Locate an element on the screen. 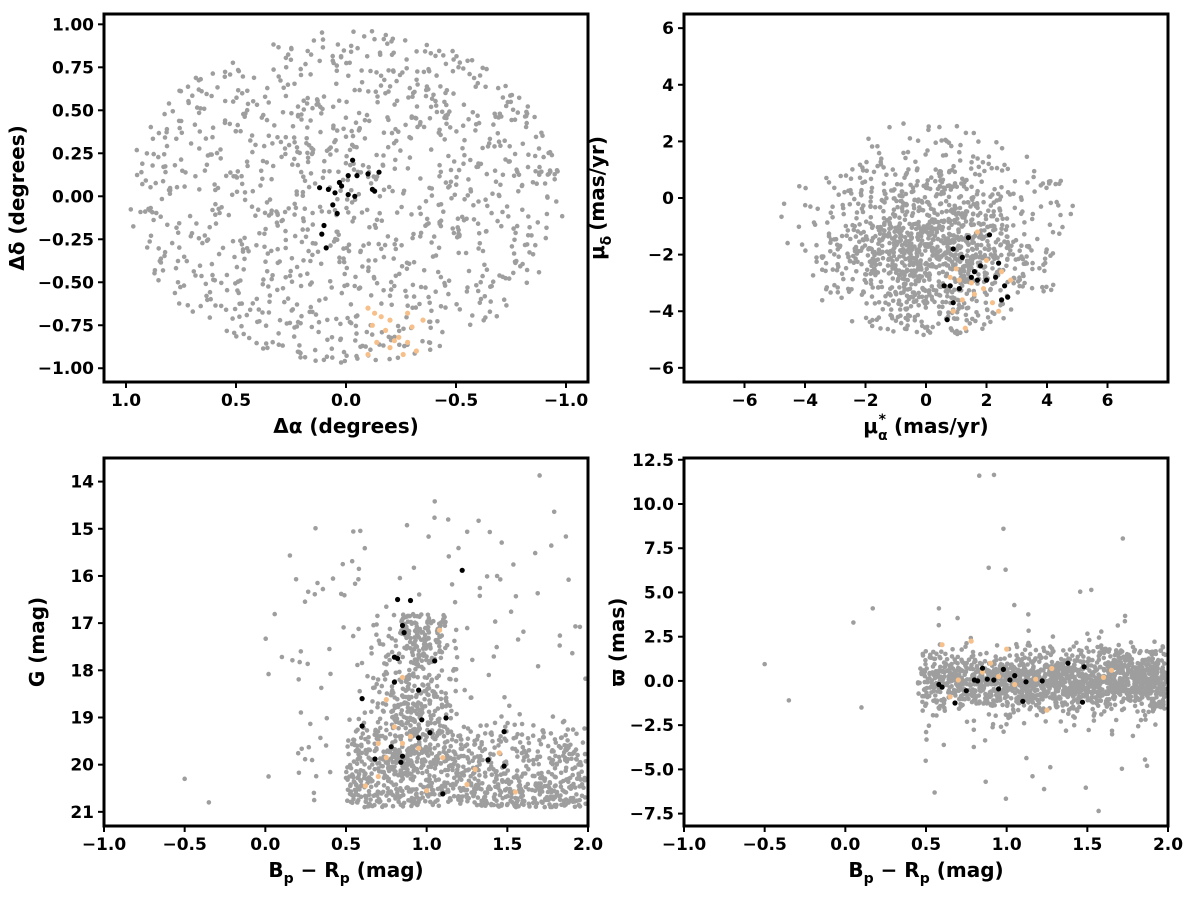 Image resolution: width=1200 pixels, height=900 pixels. x-axis-label: μα* (mas/yr) is located at coordinates (925, 428).